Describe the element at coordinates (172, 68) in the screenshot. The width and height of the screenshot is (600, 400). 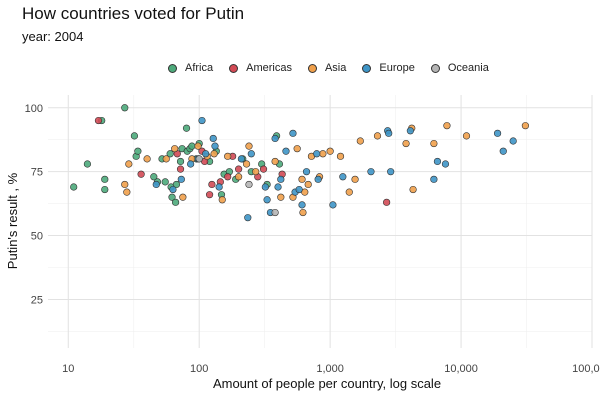
I see `legend-dot-africa` at that location.